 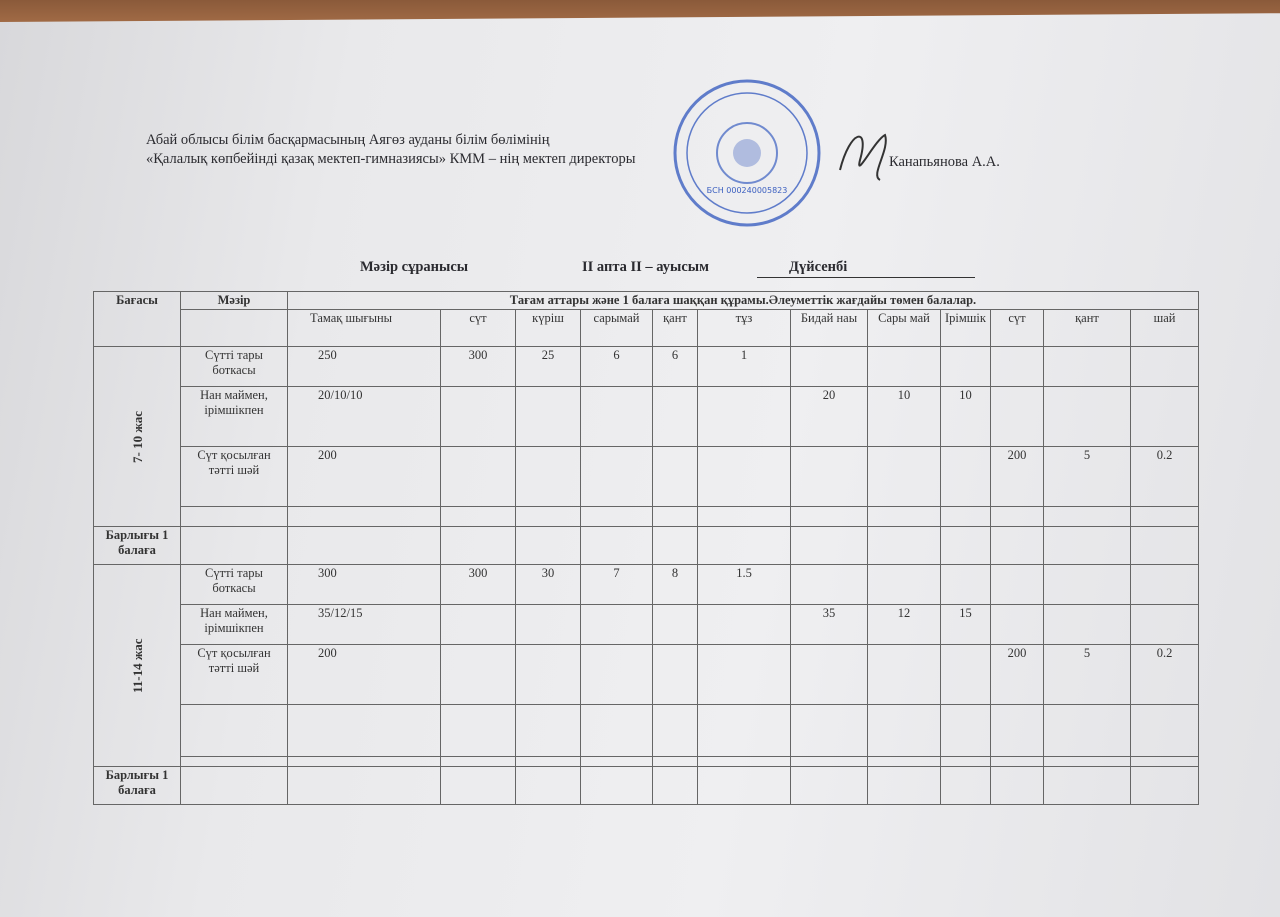 What do you see at coordinates (829, 624) in the screenshot?
I see `value-cell: 35` at bounding box center [829, 624].